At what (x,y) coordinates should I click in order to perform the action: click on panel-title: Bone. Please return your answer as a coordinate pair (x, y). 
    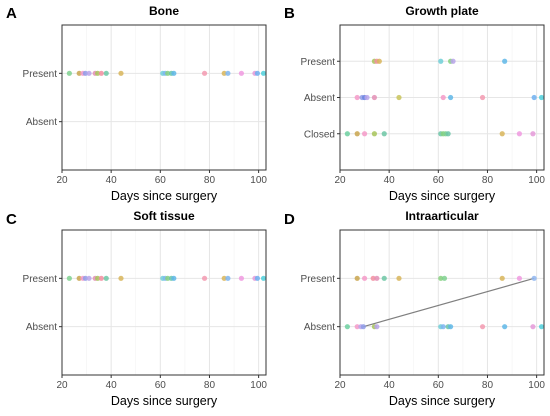
    Looking at the image, I should click on (164, 11).